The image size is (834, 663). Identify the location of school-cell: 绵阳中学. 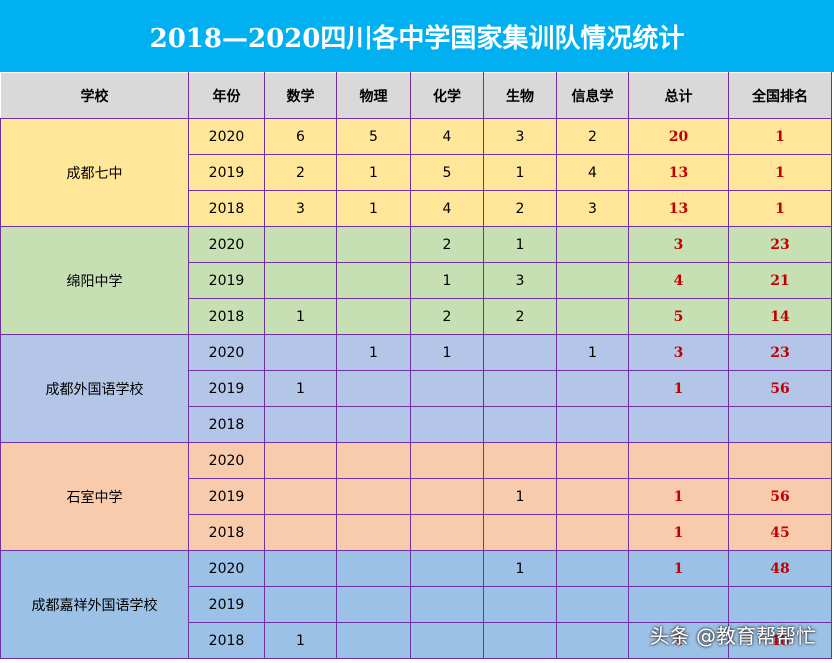
(94, 280).